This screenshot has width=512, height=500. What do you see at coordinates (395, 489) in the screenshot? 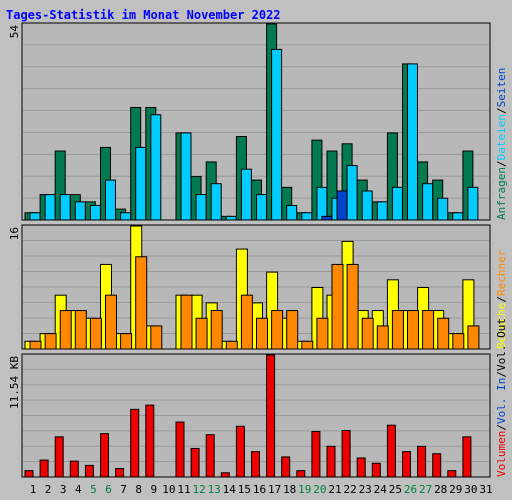
I see `day-label: 25` at bounding box center [395, 489].